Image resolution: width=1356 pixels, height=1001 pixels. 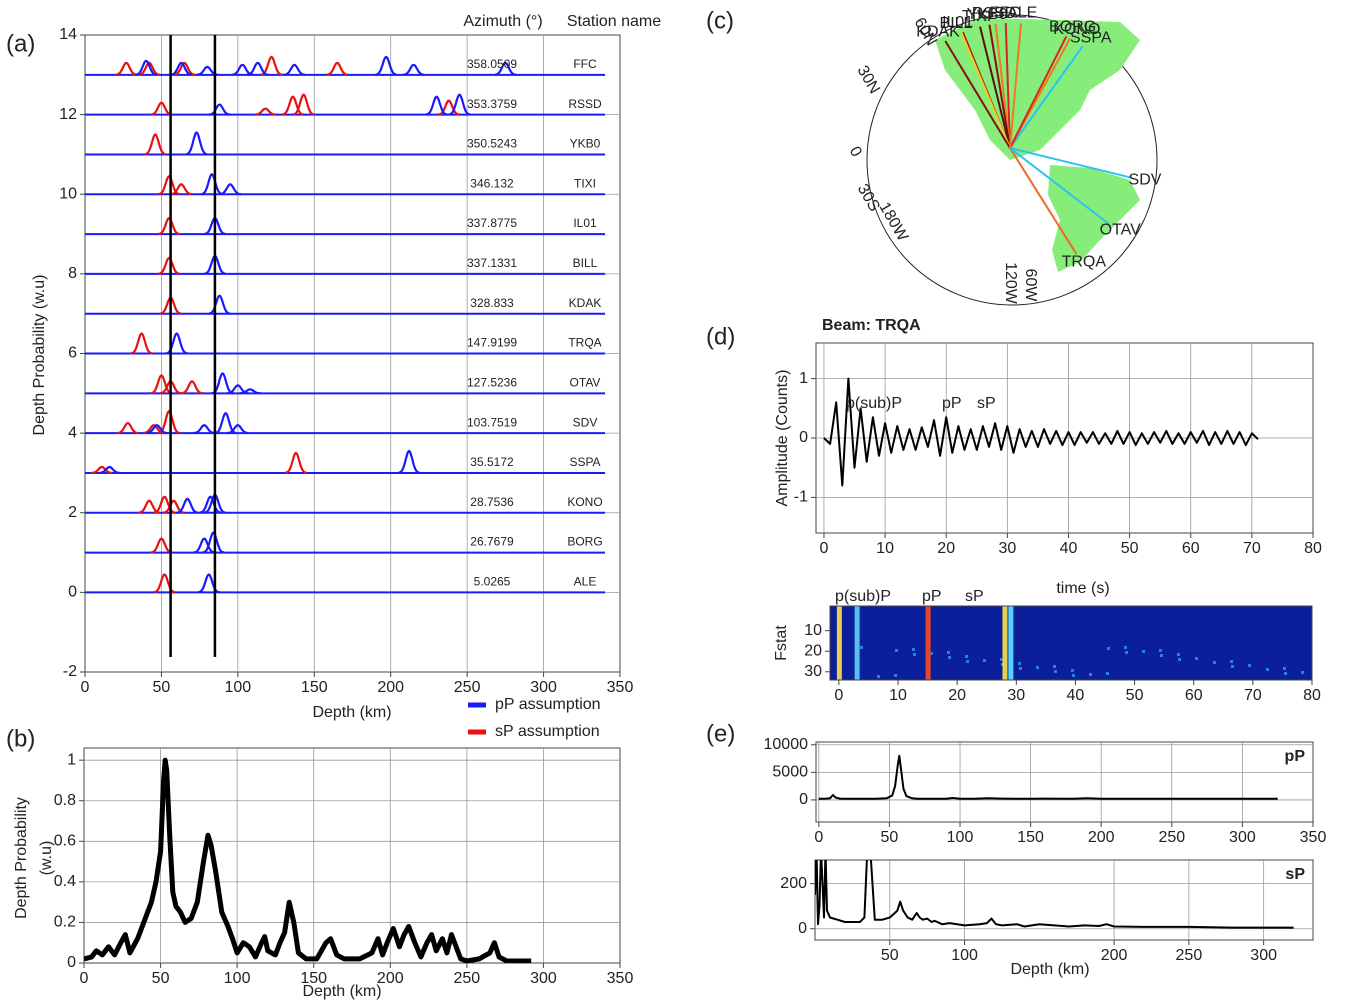 I want to click on azimuth-label: 35.5172, so click(x=492, y=462).